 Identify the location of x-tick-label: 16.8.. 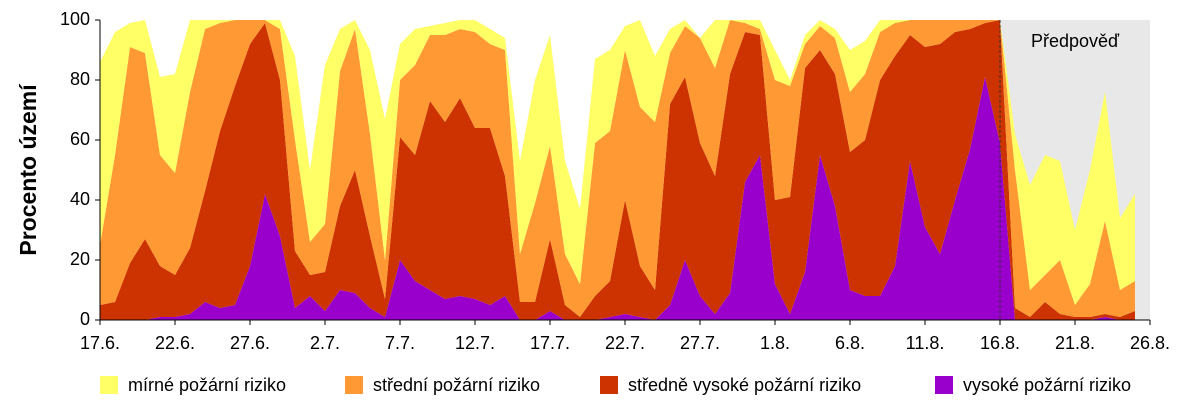
(1000, 343).